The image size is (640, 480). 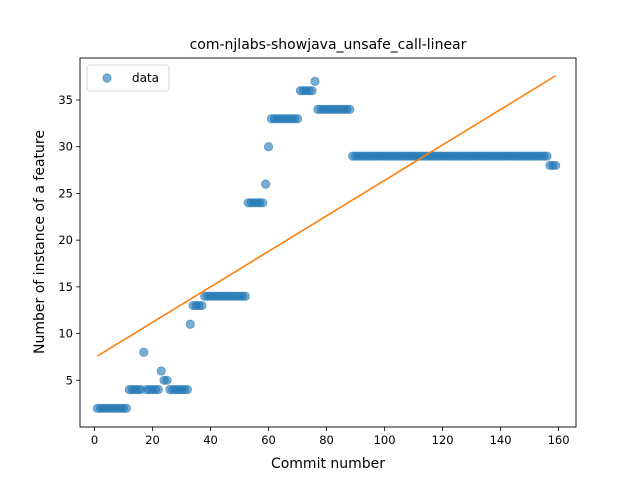 What do you see at coordinates (559, 440) in the screenshot?
I see `x-tick-label: 160` at bounding box center [559, 440].